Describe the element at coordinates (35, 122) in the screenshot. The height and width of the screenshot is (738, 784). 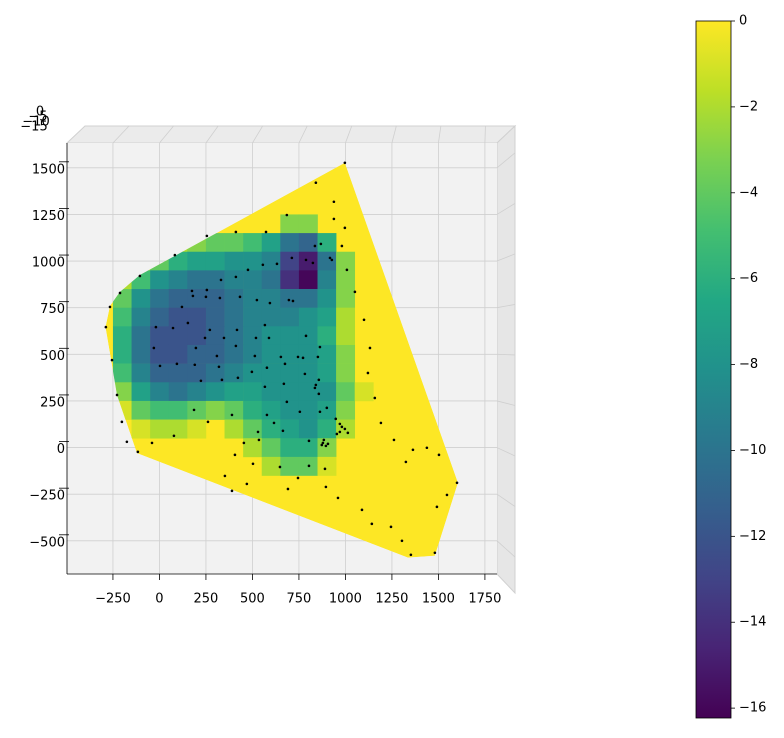
I see `z-tick-label: −10` at that location.